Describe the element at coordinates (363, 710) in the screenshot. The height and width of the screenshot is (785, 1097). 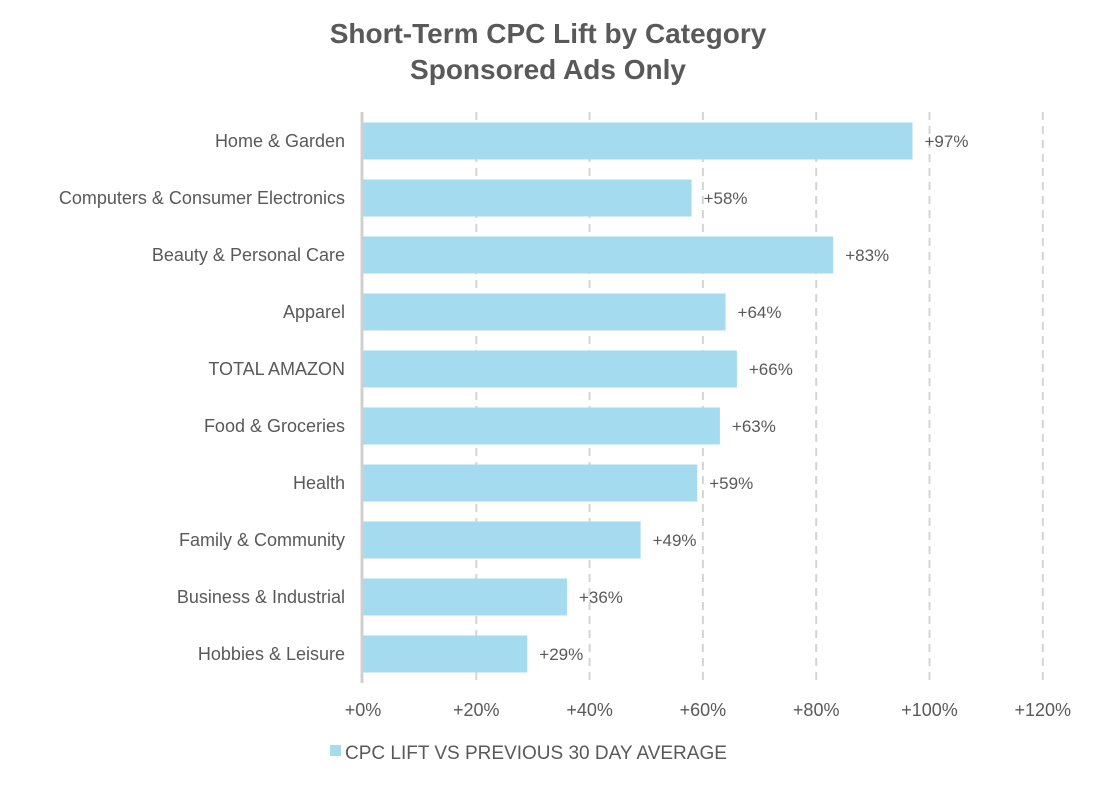
I see `x-tick-label: +0%` at that location.